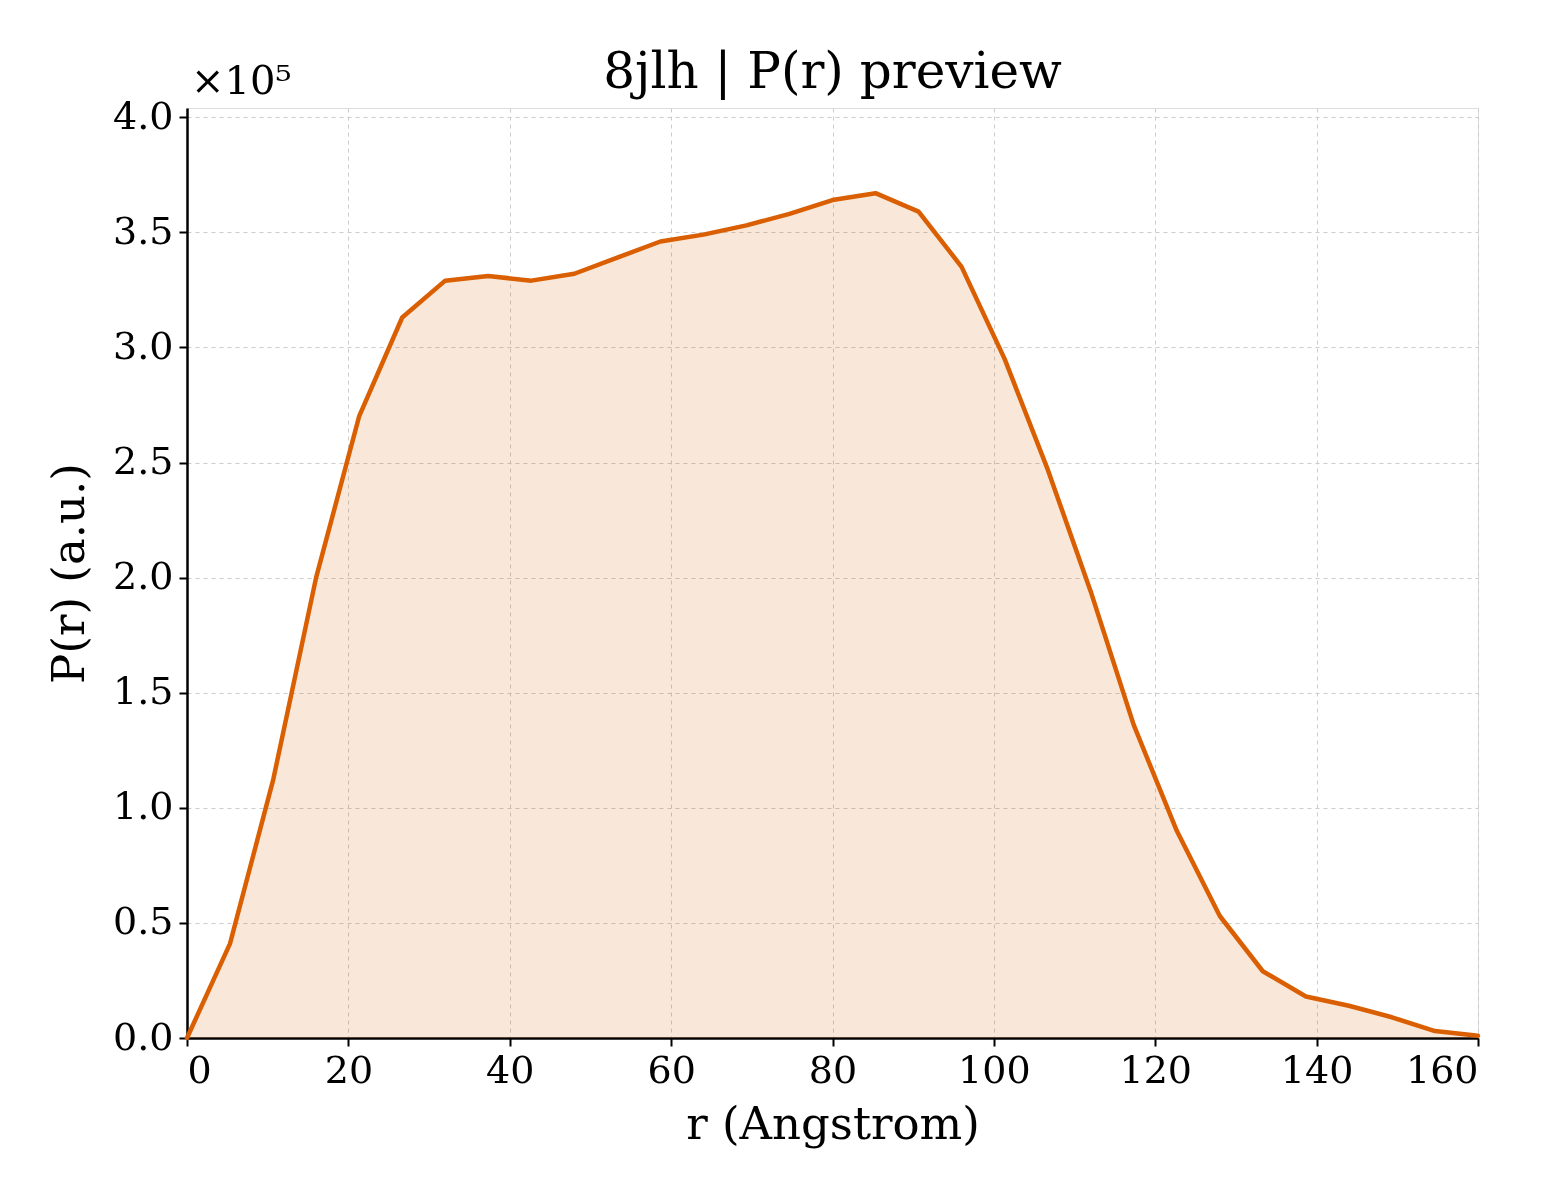 The height and width of the screenshot is (1200, 1560). What do you see at coordinates (833, 71) in the screenshot?
I see `chart-title: 8jlh | P(r) preview` at bounding box center [833, 71].